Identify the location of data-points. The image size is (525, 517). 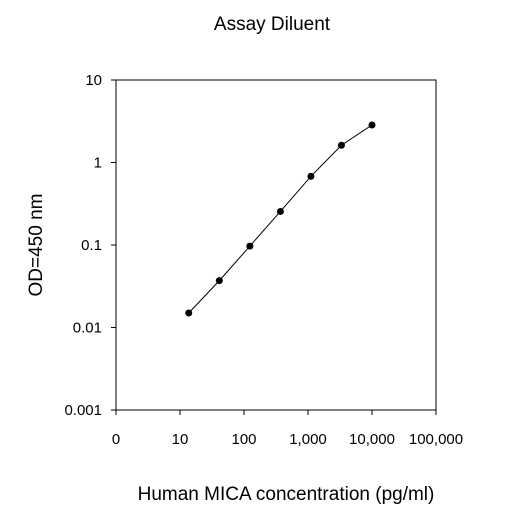
(280, 219).